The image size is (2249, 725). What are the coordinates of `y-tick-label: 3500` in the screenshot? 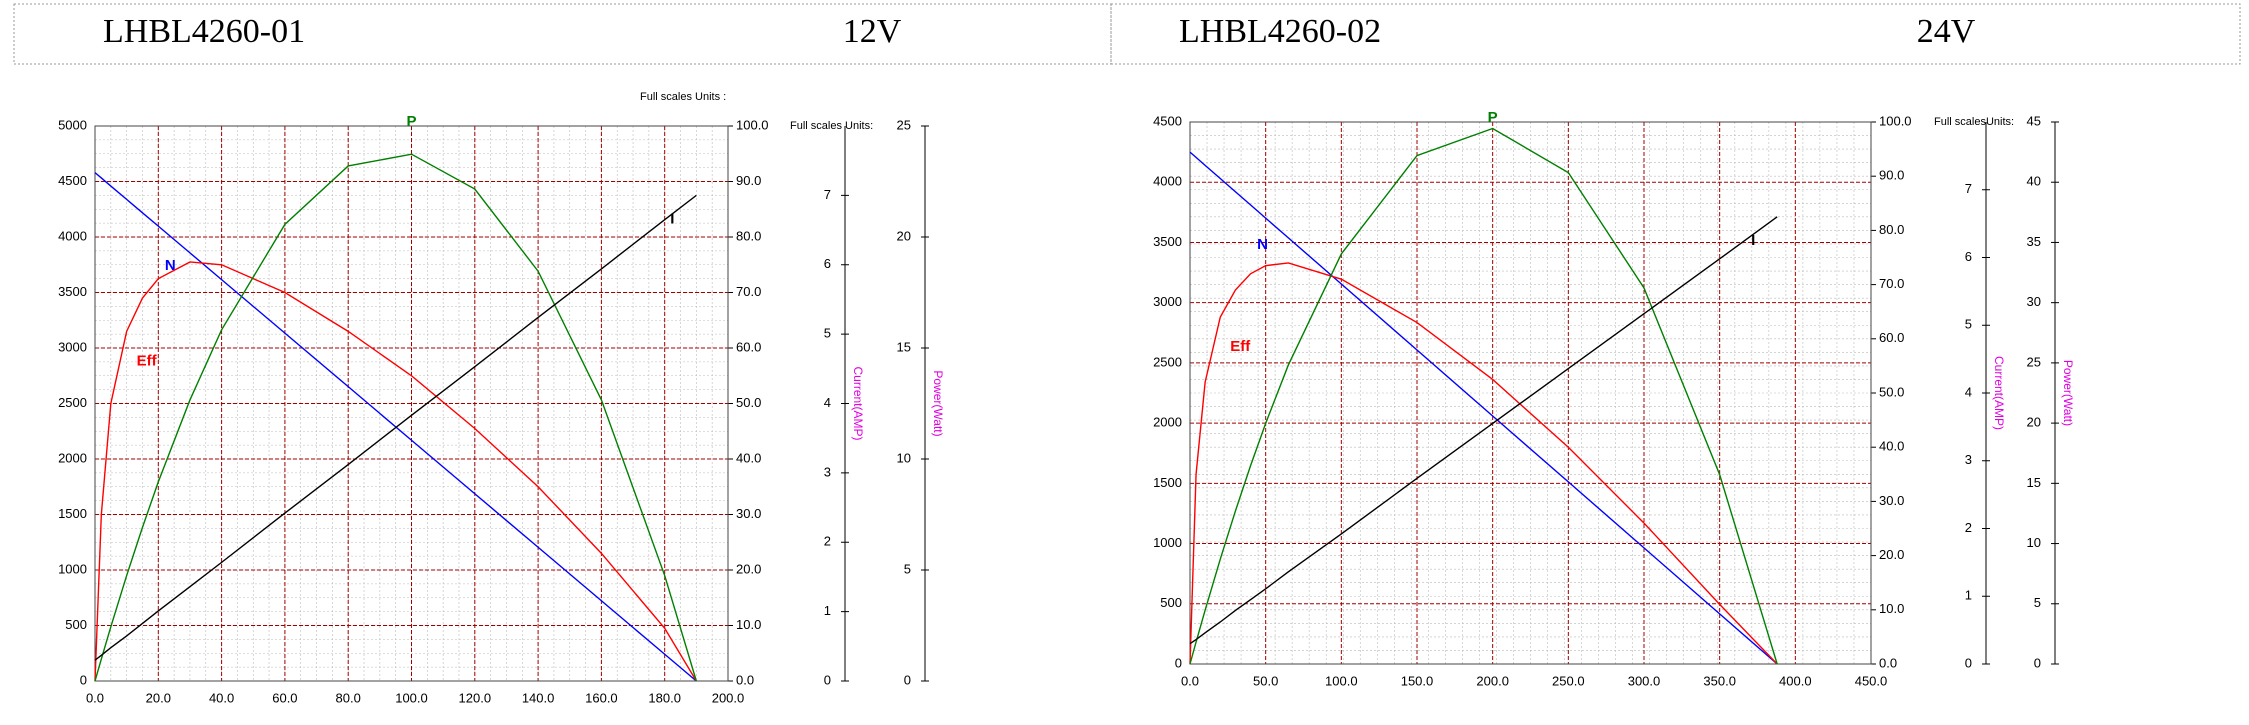 It's located at (72, 291).